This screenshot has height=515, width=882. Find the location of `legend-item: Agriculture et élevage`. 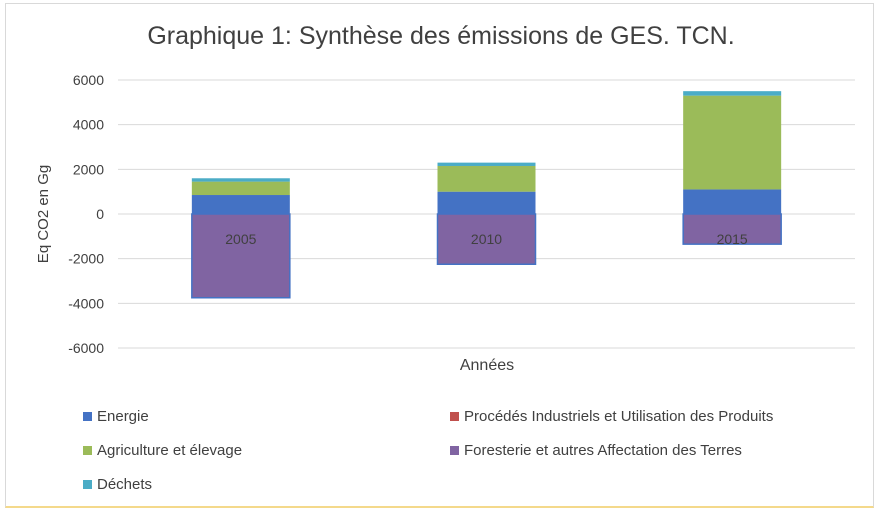

legend-item: Agriculture et élevage is located at coordinates (162, 450).